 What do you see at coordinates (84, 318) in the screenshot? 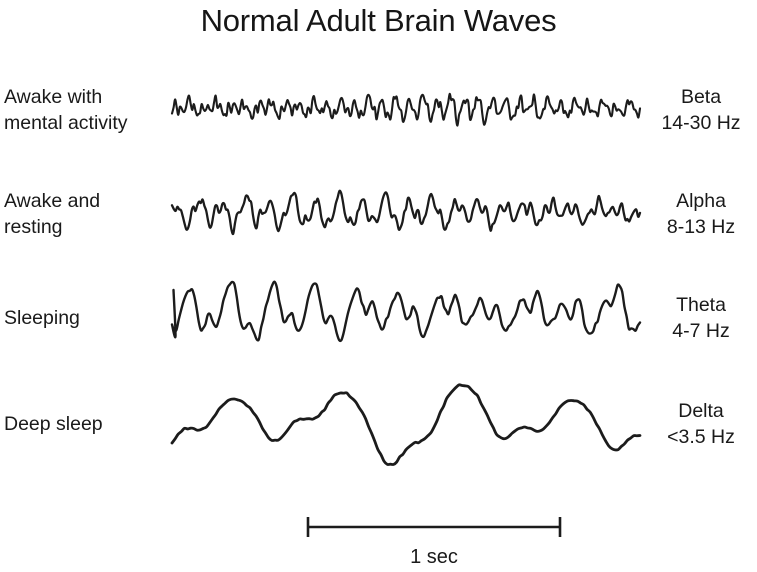
I see `state-label-theta: Sleeping` at bounding box center [84, 318].